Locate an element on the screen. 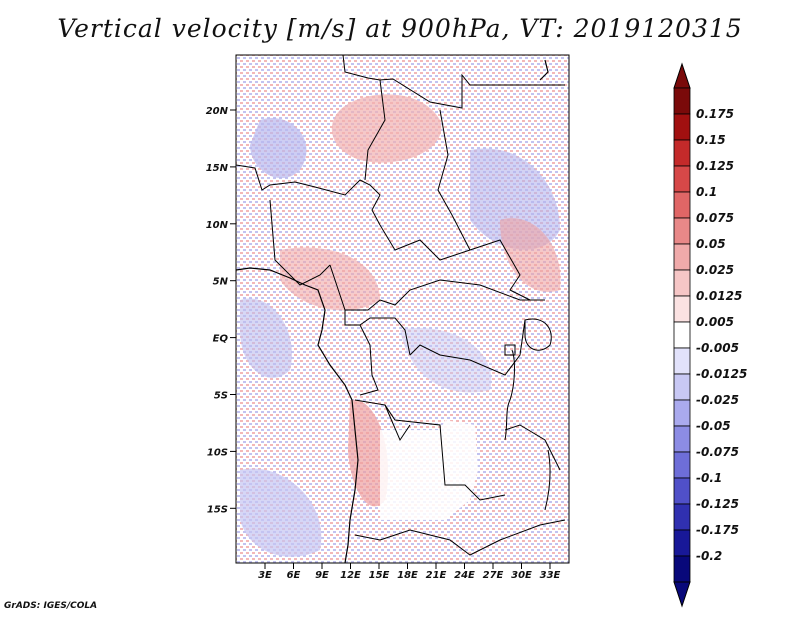  lon-tick-label: 3E is located at coordinates (265, 575).